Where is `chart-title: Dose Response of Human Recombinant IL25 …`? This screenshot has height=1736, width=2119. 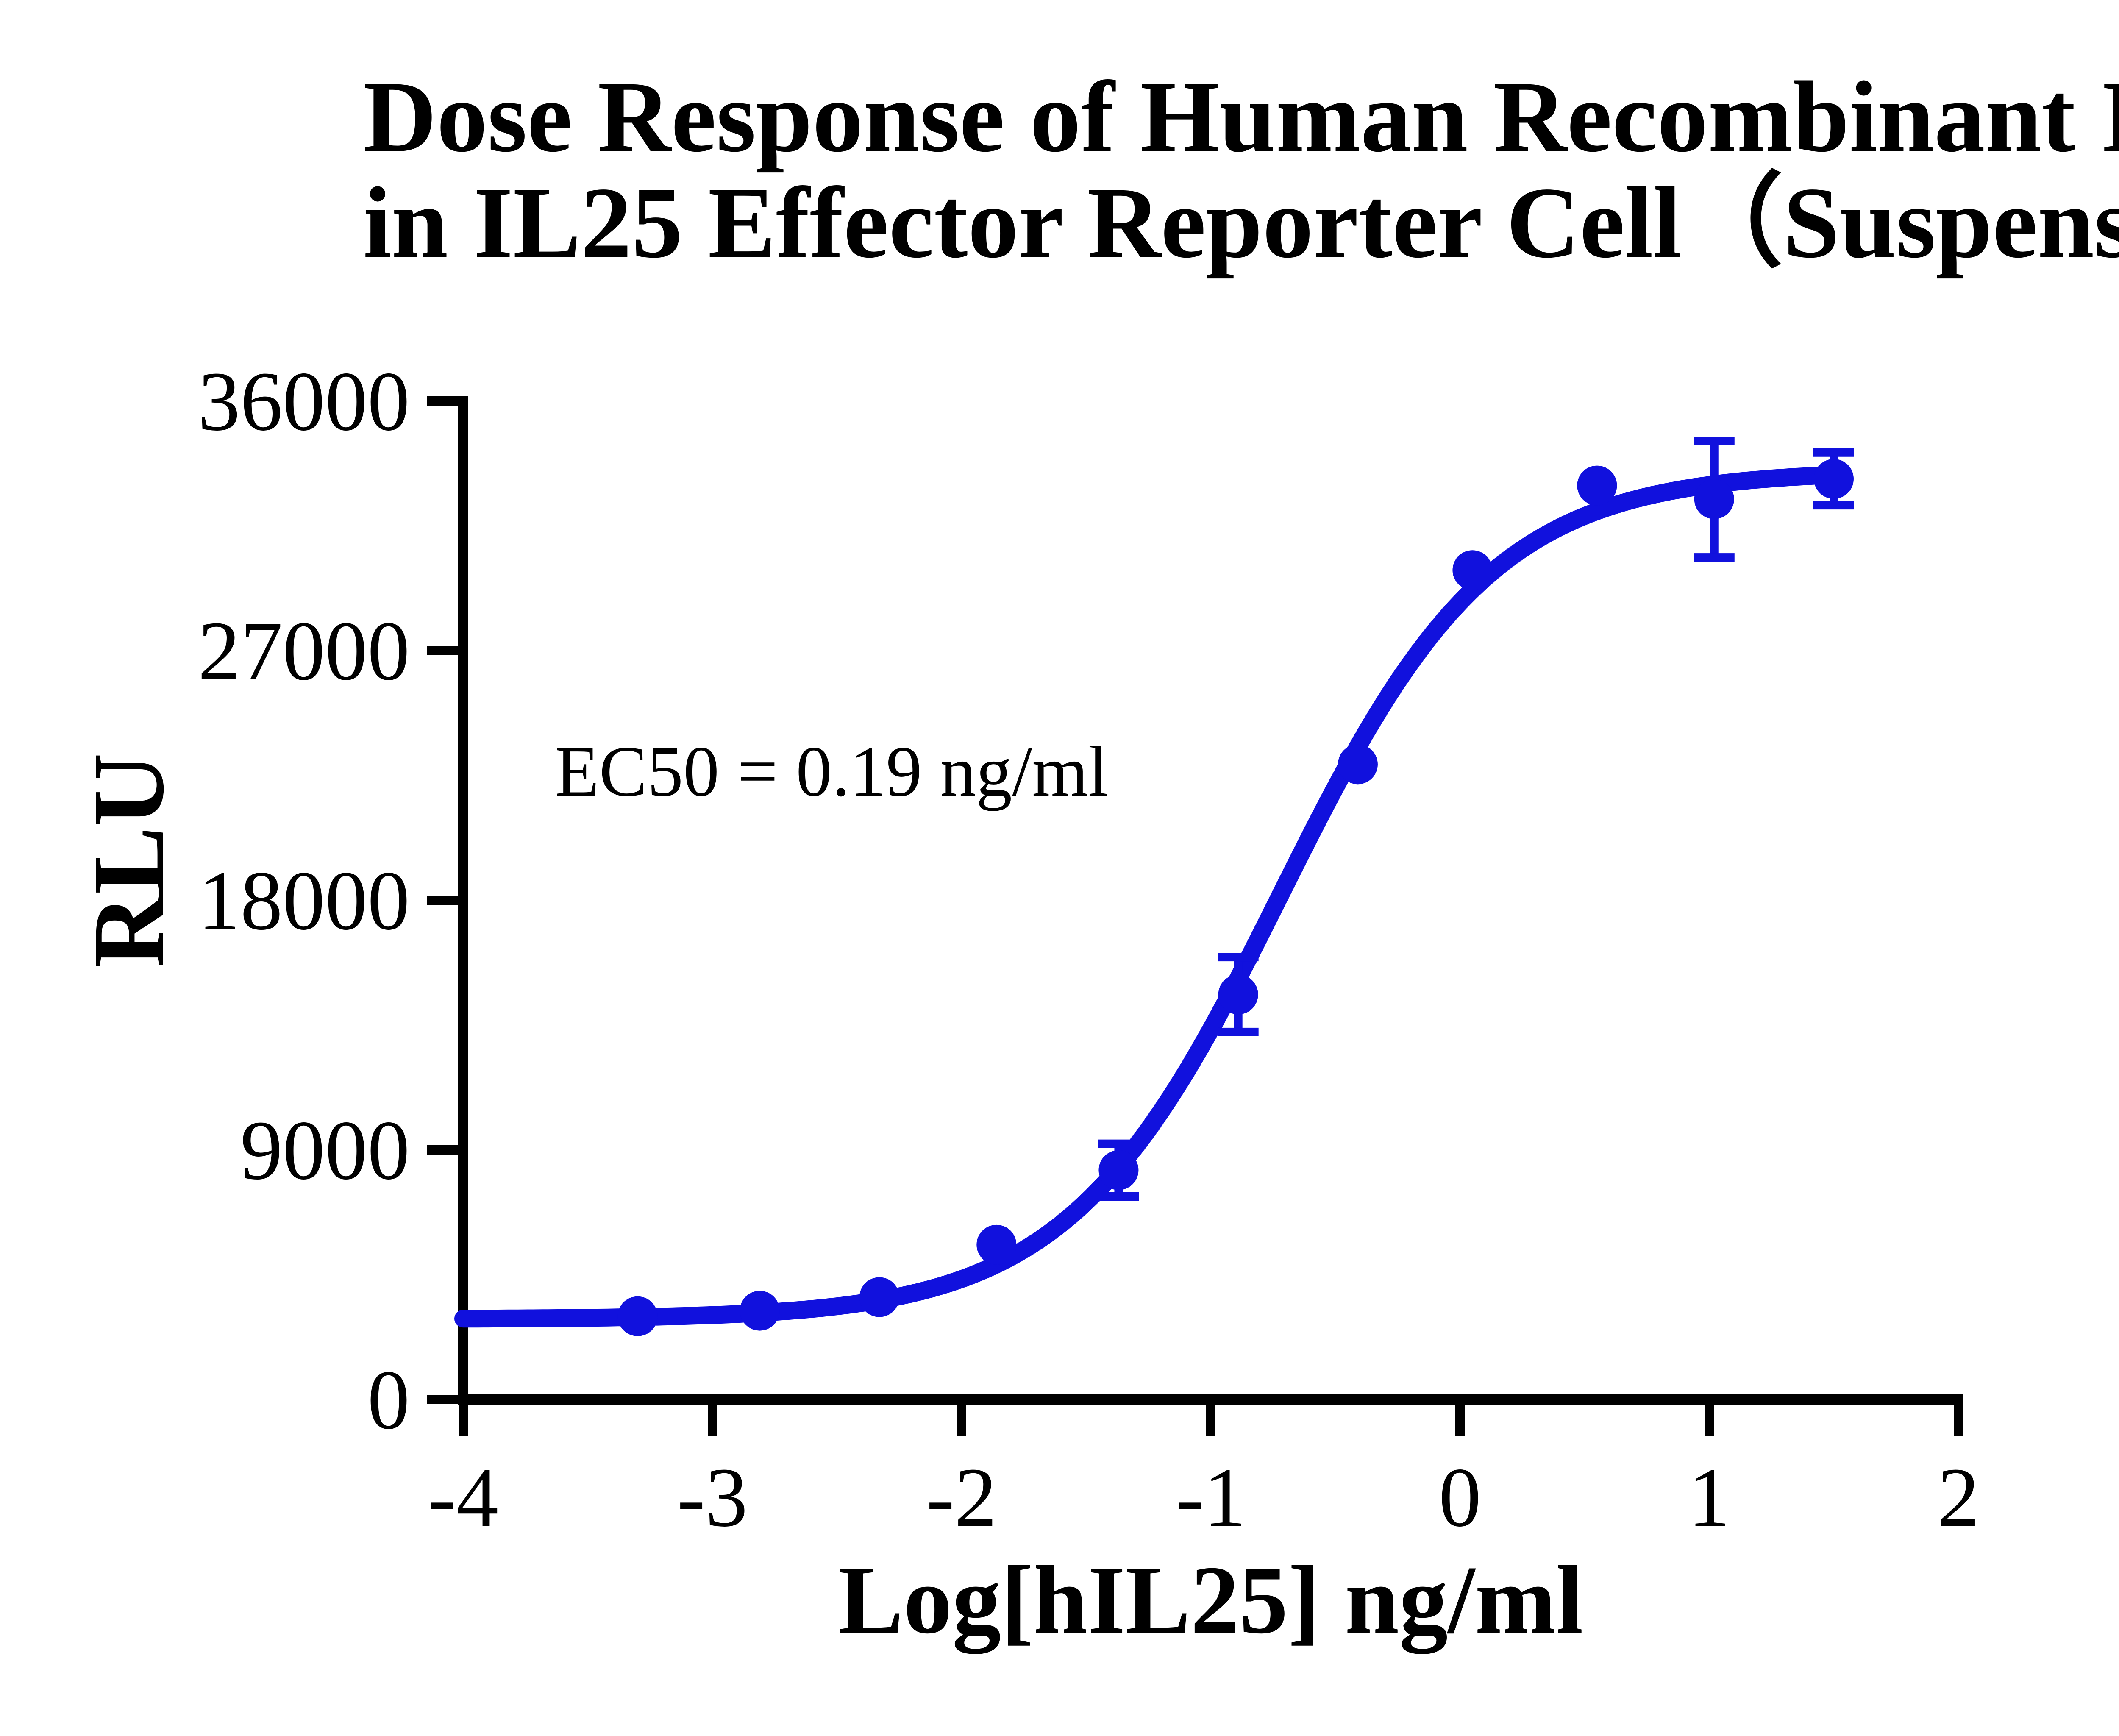 chart-title: Dose Response of Human Recombinant IL25 … is located at coordinates (1241, 169).